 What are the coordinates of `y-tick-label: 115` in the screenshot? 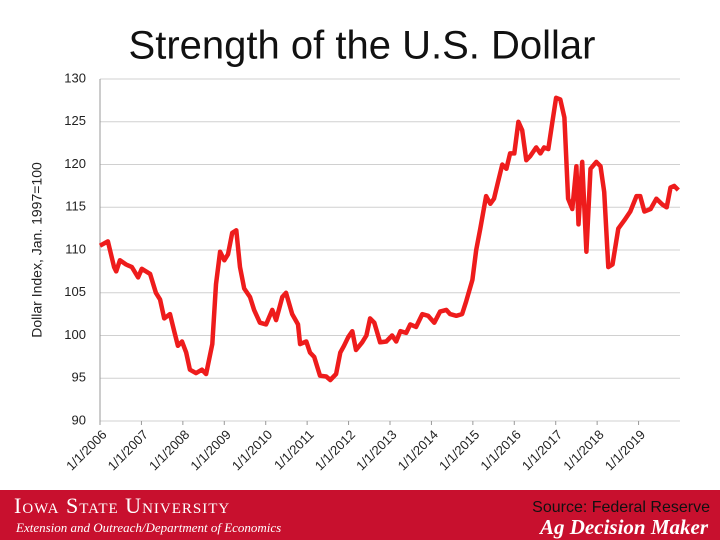 It's located at (75, 206).